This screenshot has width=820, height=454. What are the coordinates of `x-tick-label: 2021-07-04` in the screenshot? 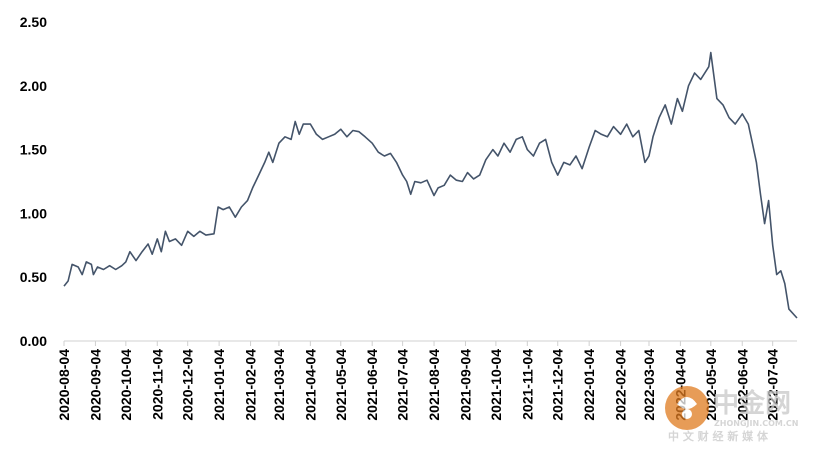 It's located at (403, 385).